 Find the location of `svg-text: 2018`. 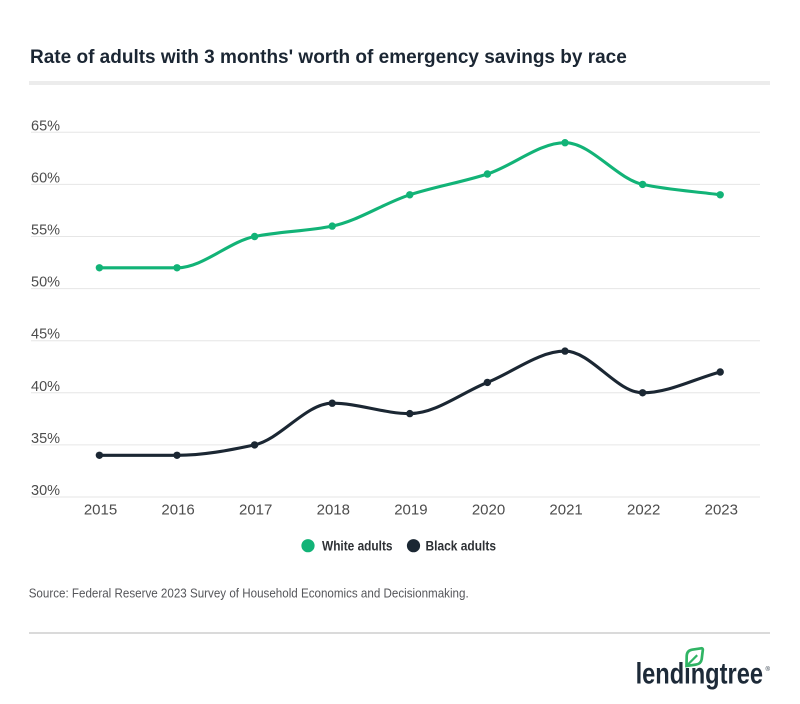

svg-text: 2018 is located at coordinates (333, 510).